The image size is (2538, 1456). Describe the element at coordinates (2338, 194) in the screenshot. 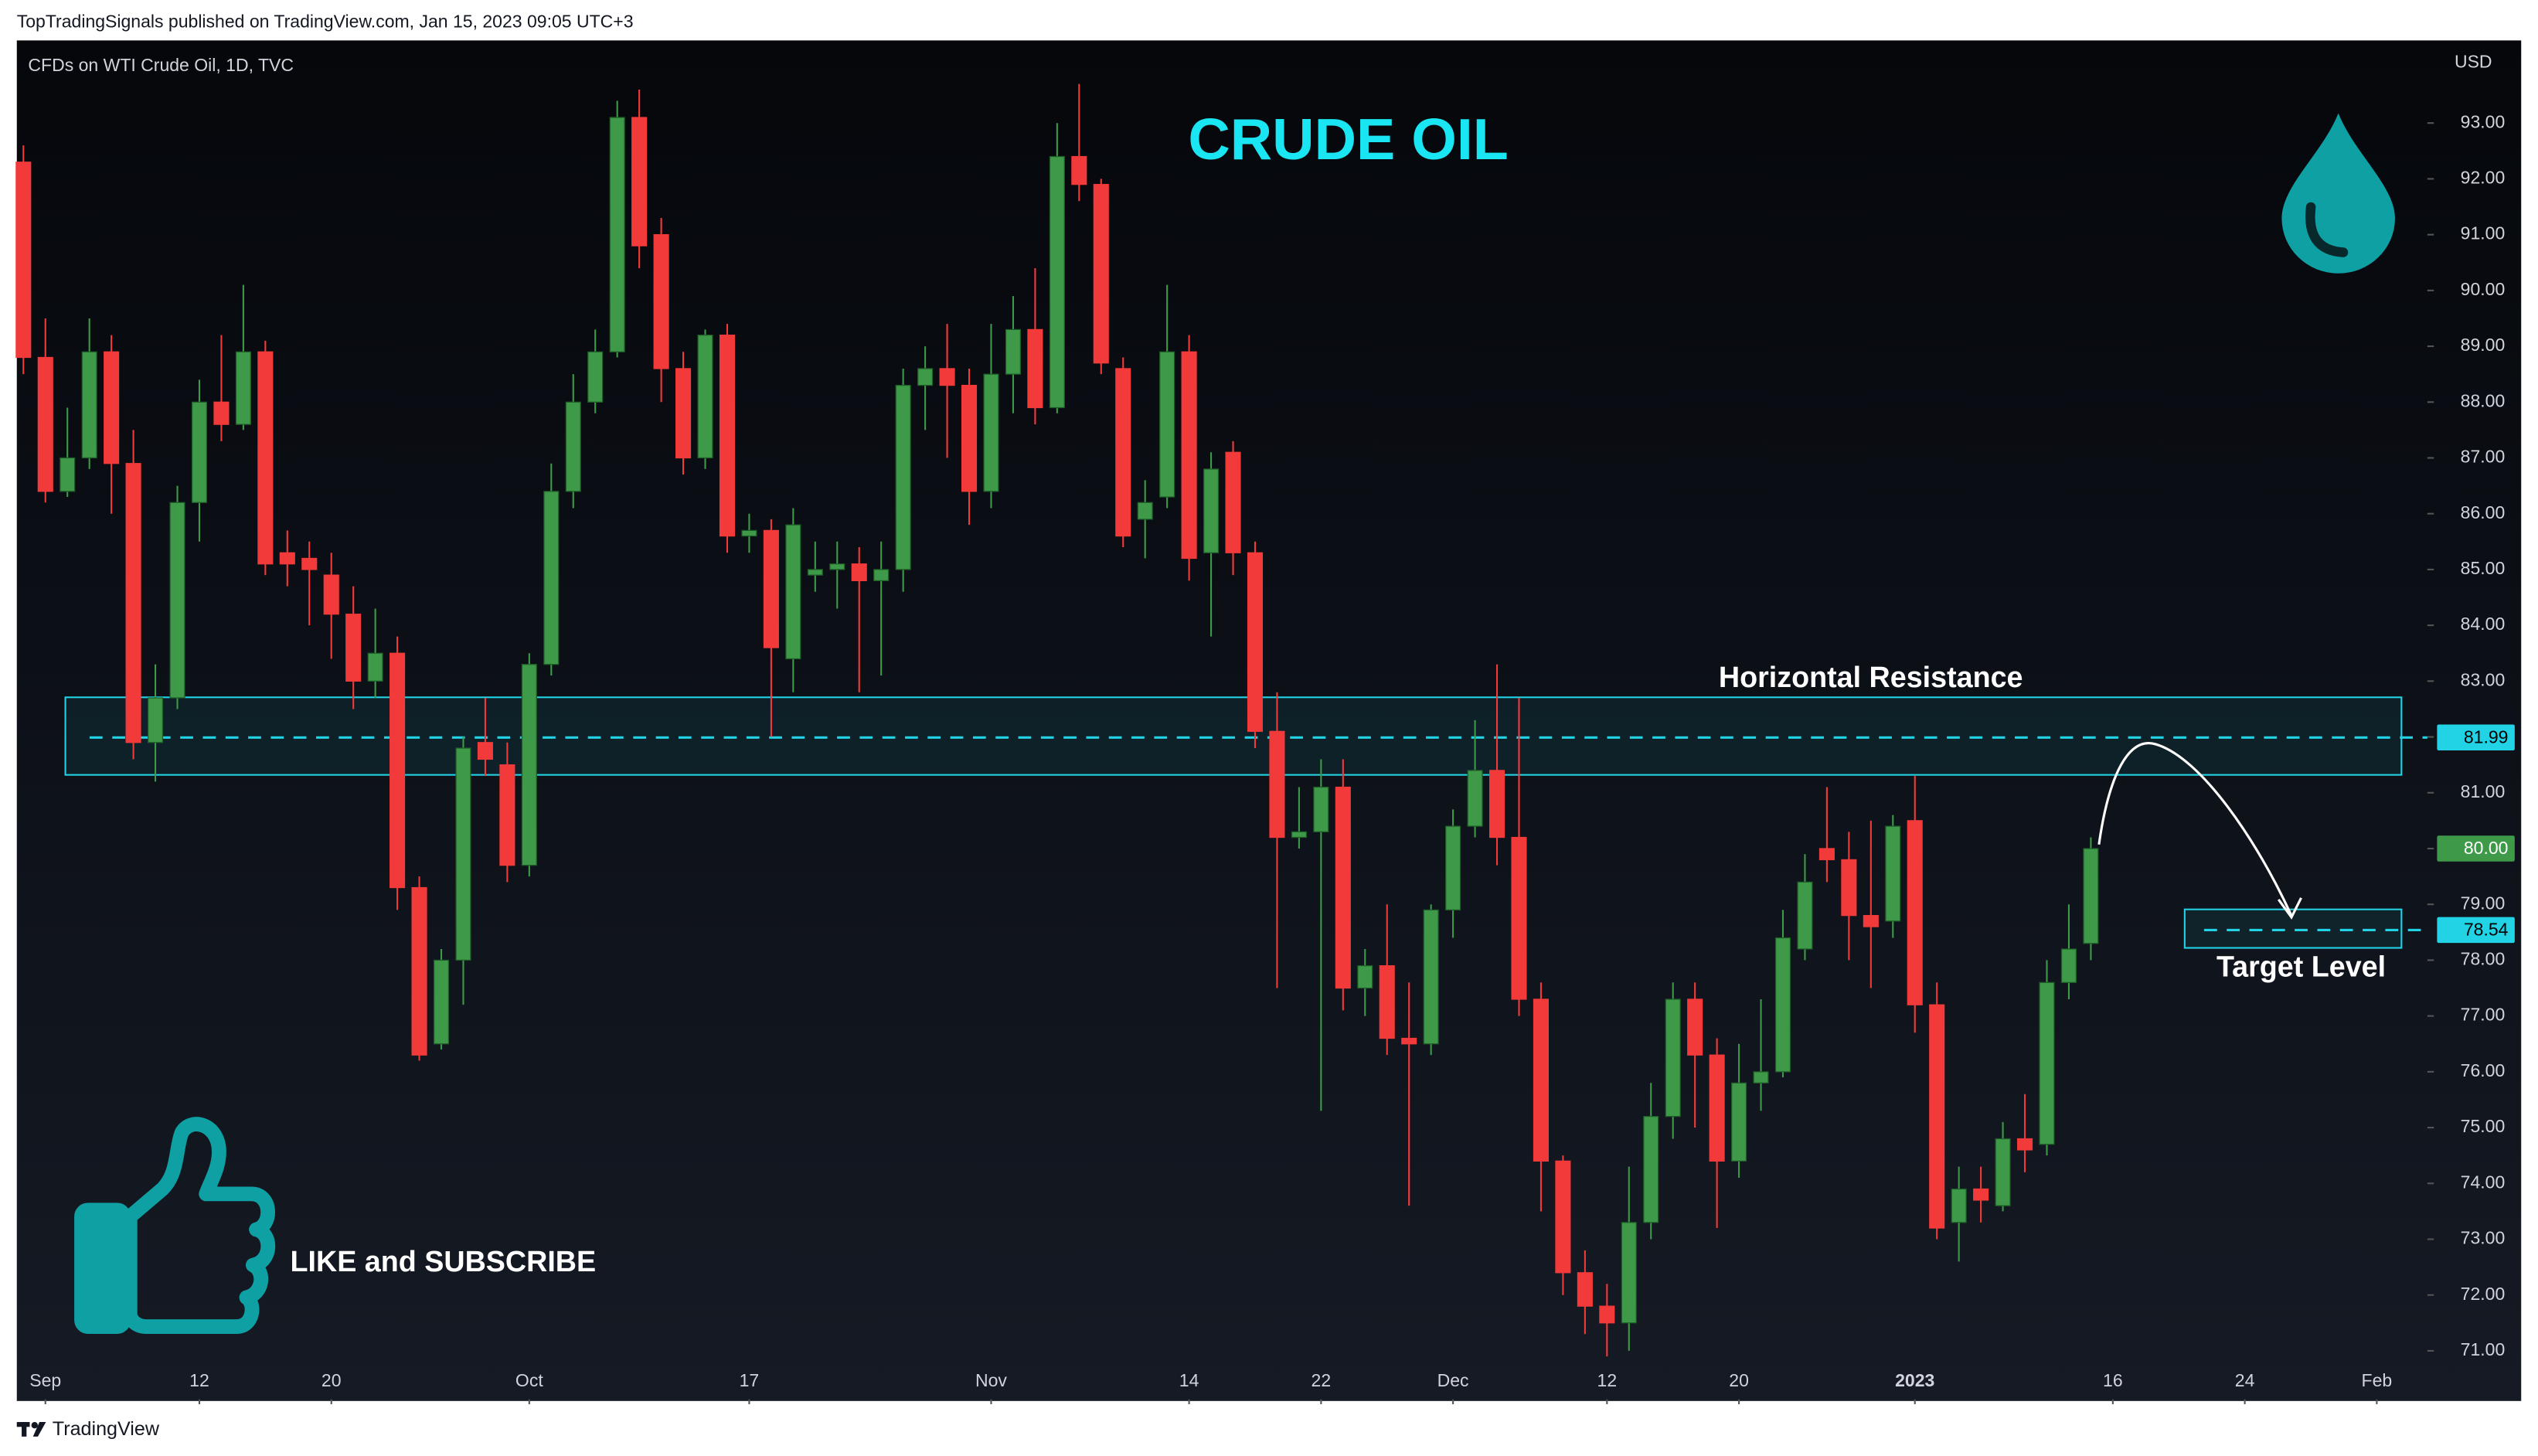

I see `drop-icon` at that location.